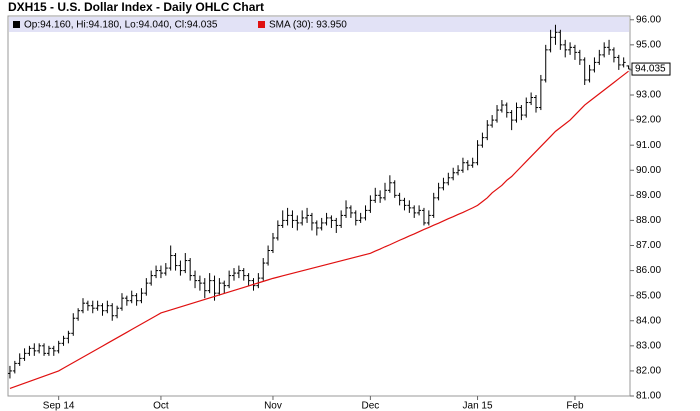 The width and height of the screenshot is (700, 411). What do you see at coordinates (308, 25) in the screenshot?
I see `legend-entry: SMA (30): 93.950` at bounding box center [308, 25].